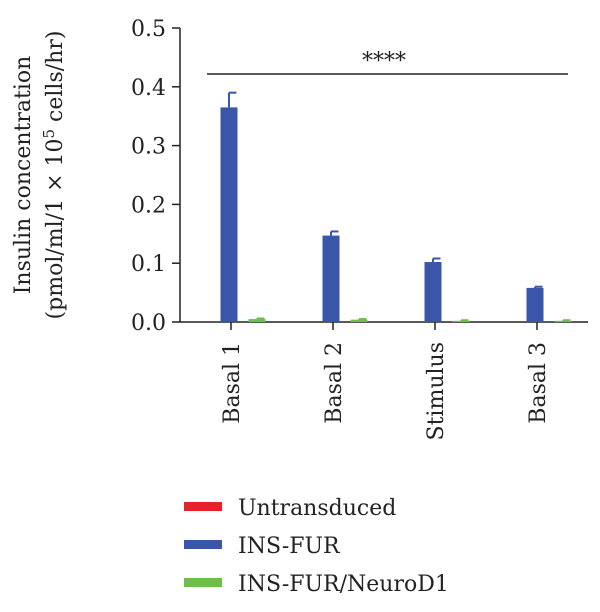 This screenshot has width=600, height=612. What do you see at coordinates (148, 29) in the screenshot?
I see `y-tick-label: 0.5` at bounding box center [148, 29].